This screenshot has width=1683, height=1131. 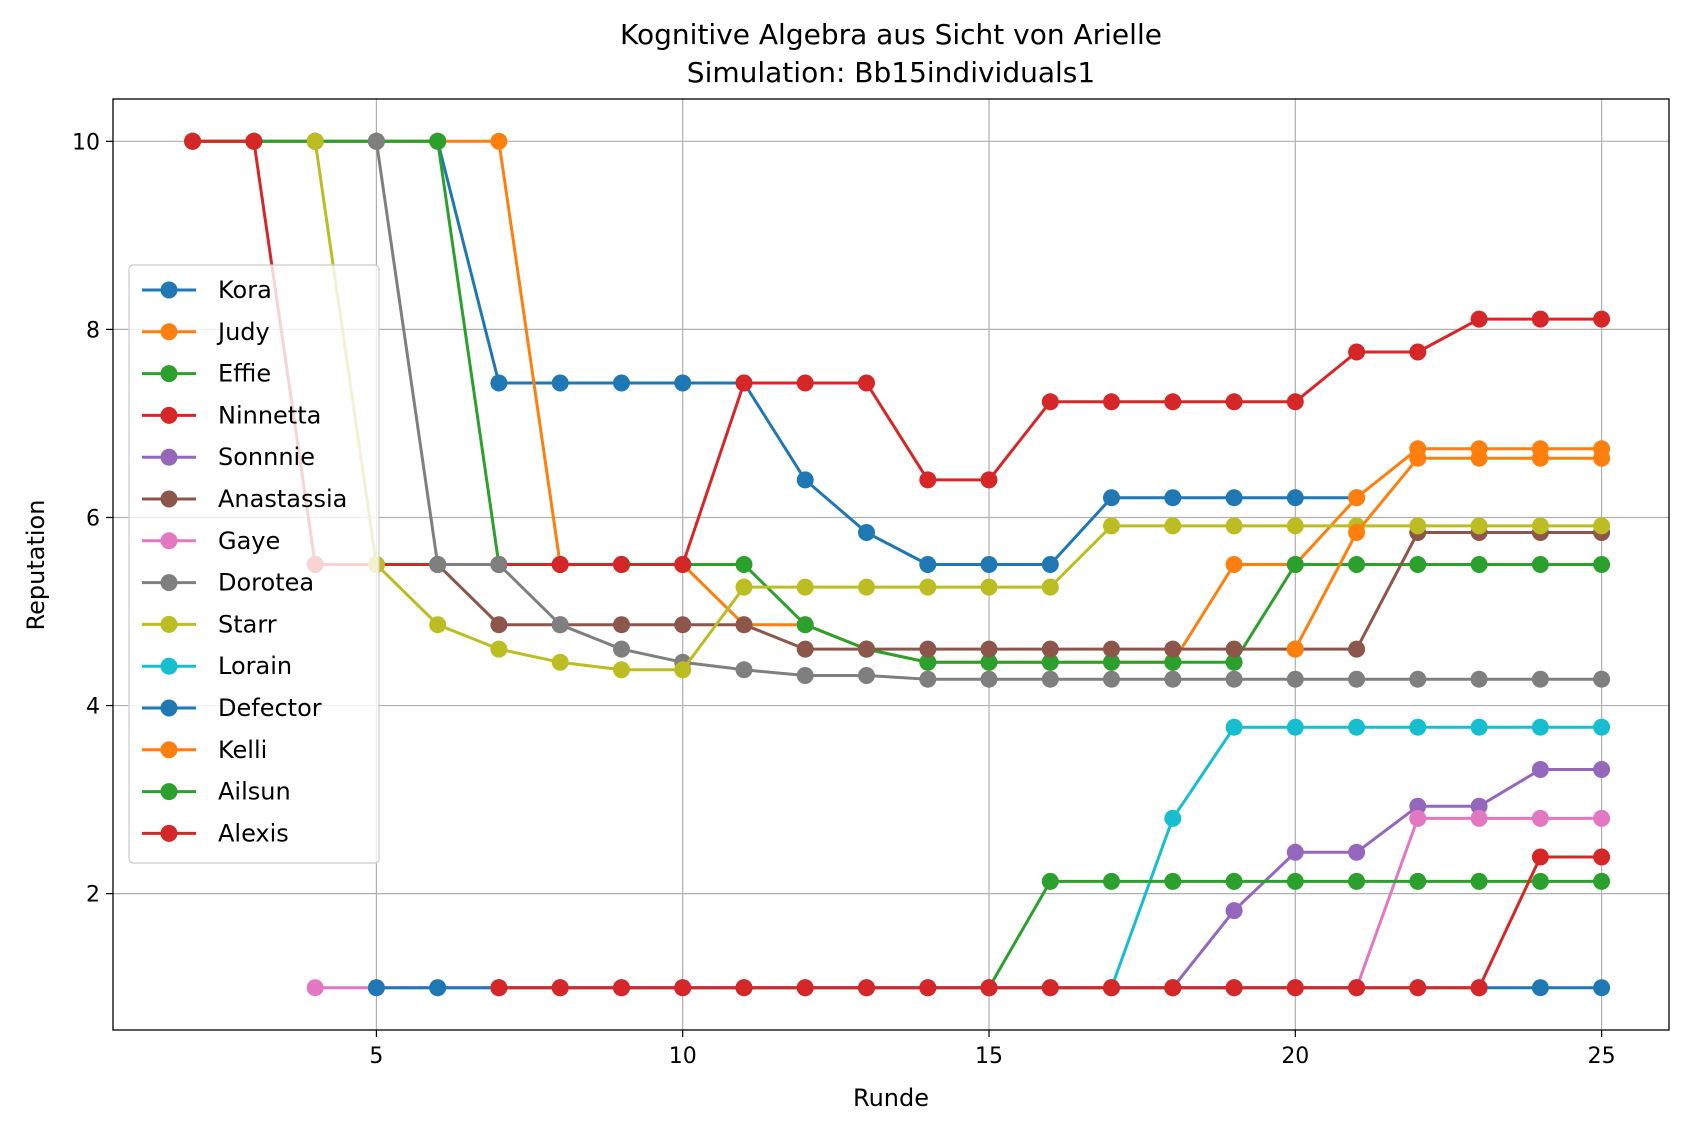 I want to click on legend-label: Ailsun, so click(x=254, y=792).